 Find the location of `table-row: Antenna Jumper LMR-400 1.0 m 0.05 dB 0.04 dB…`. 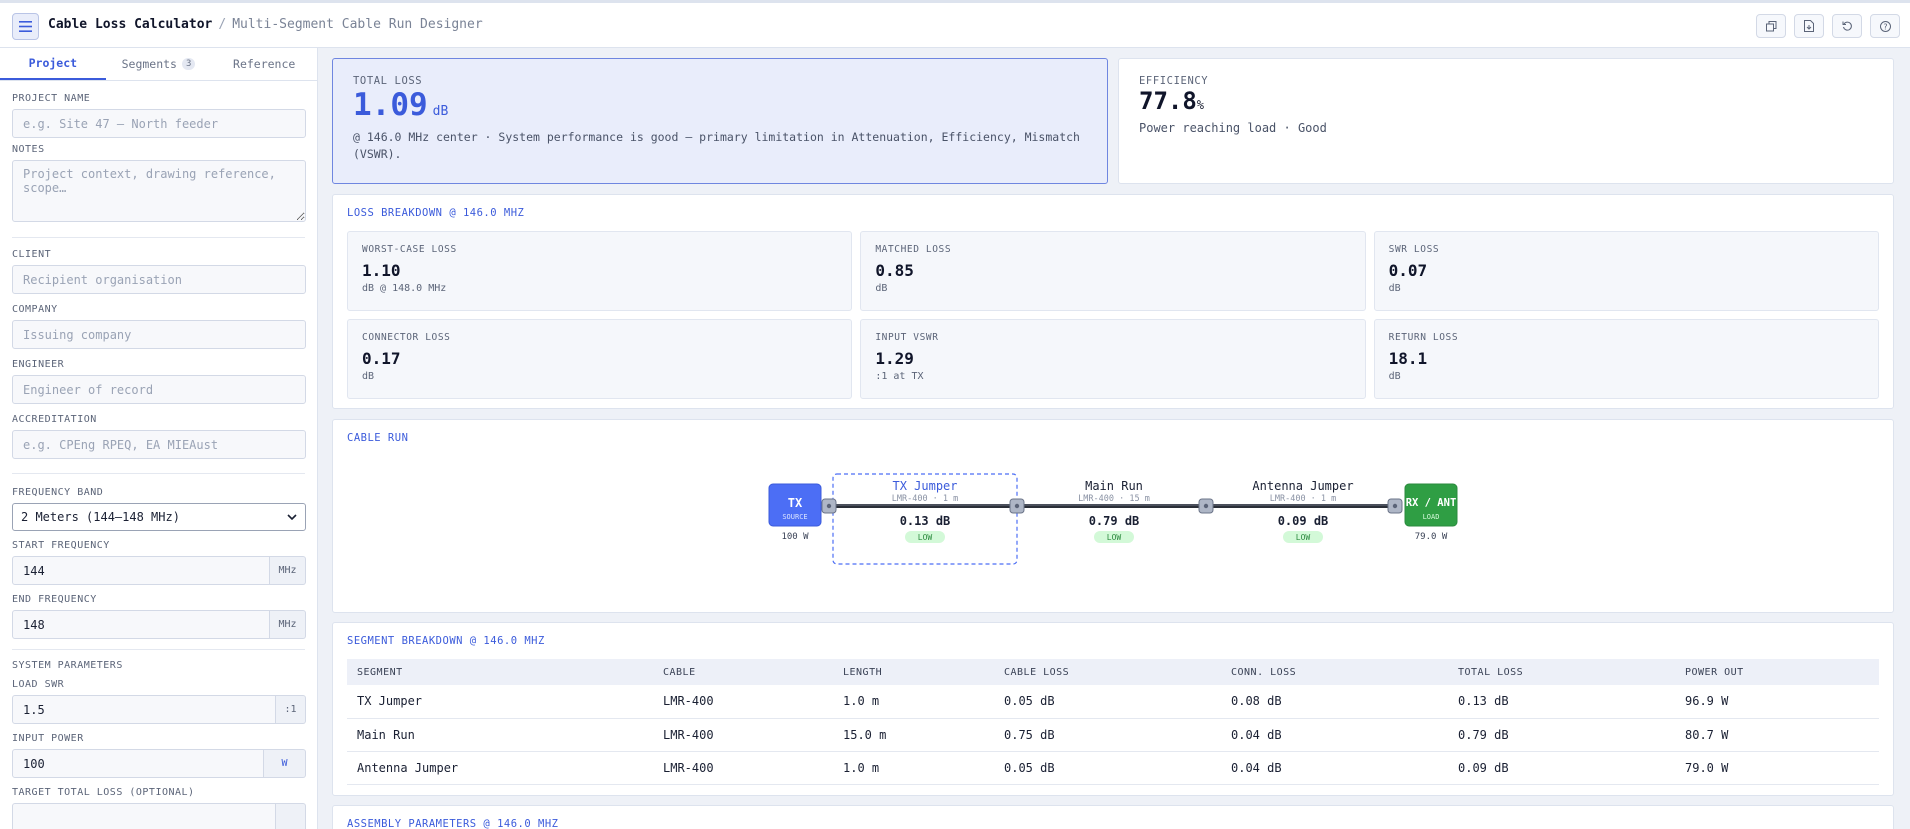

table-row: Antenna Jumper LMR-400 1.0 m 0.05 dB 0.04 dB… is located at coordinates (1113, 768).